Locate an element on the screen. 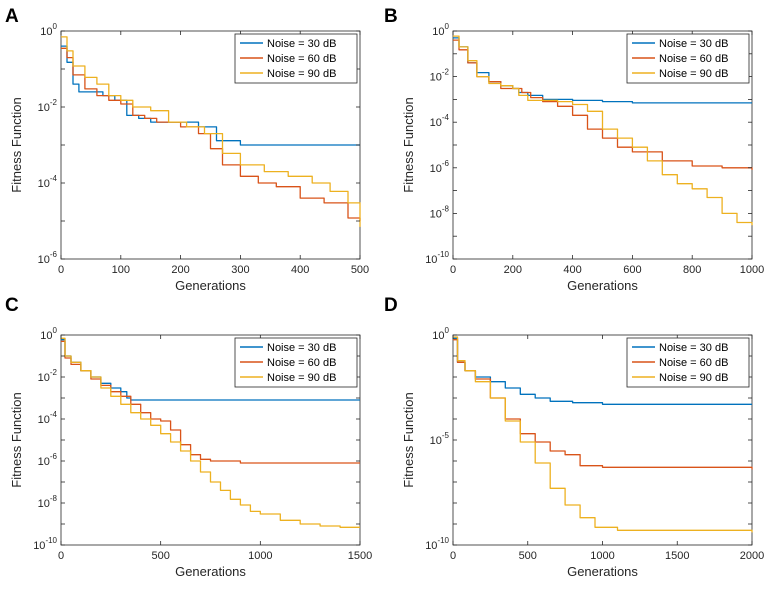 The width and height of the screenshot is (768, 603). panel-letter: A is located at coordinates (12, 16).